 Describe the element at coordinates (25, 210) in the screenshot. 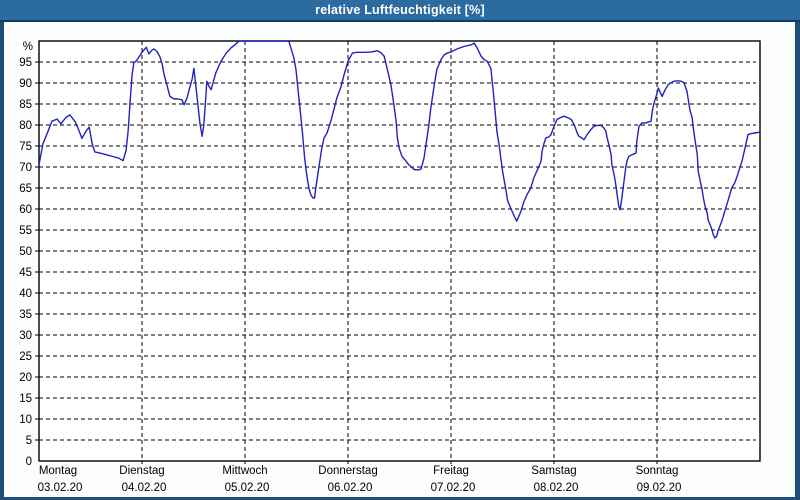

I see `y-tick-label: 60` at that location.